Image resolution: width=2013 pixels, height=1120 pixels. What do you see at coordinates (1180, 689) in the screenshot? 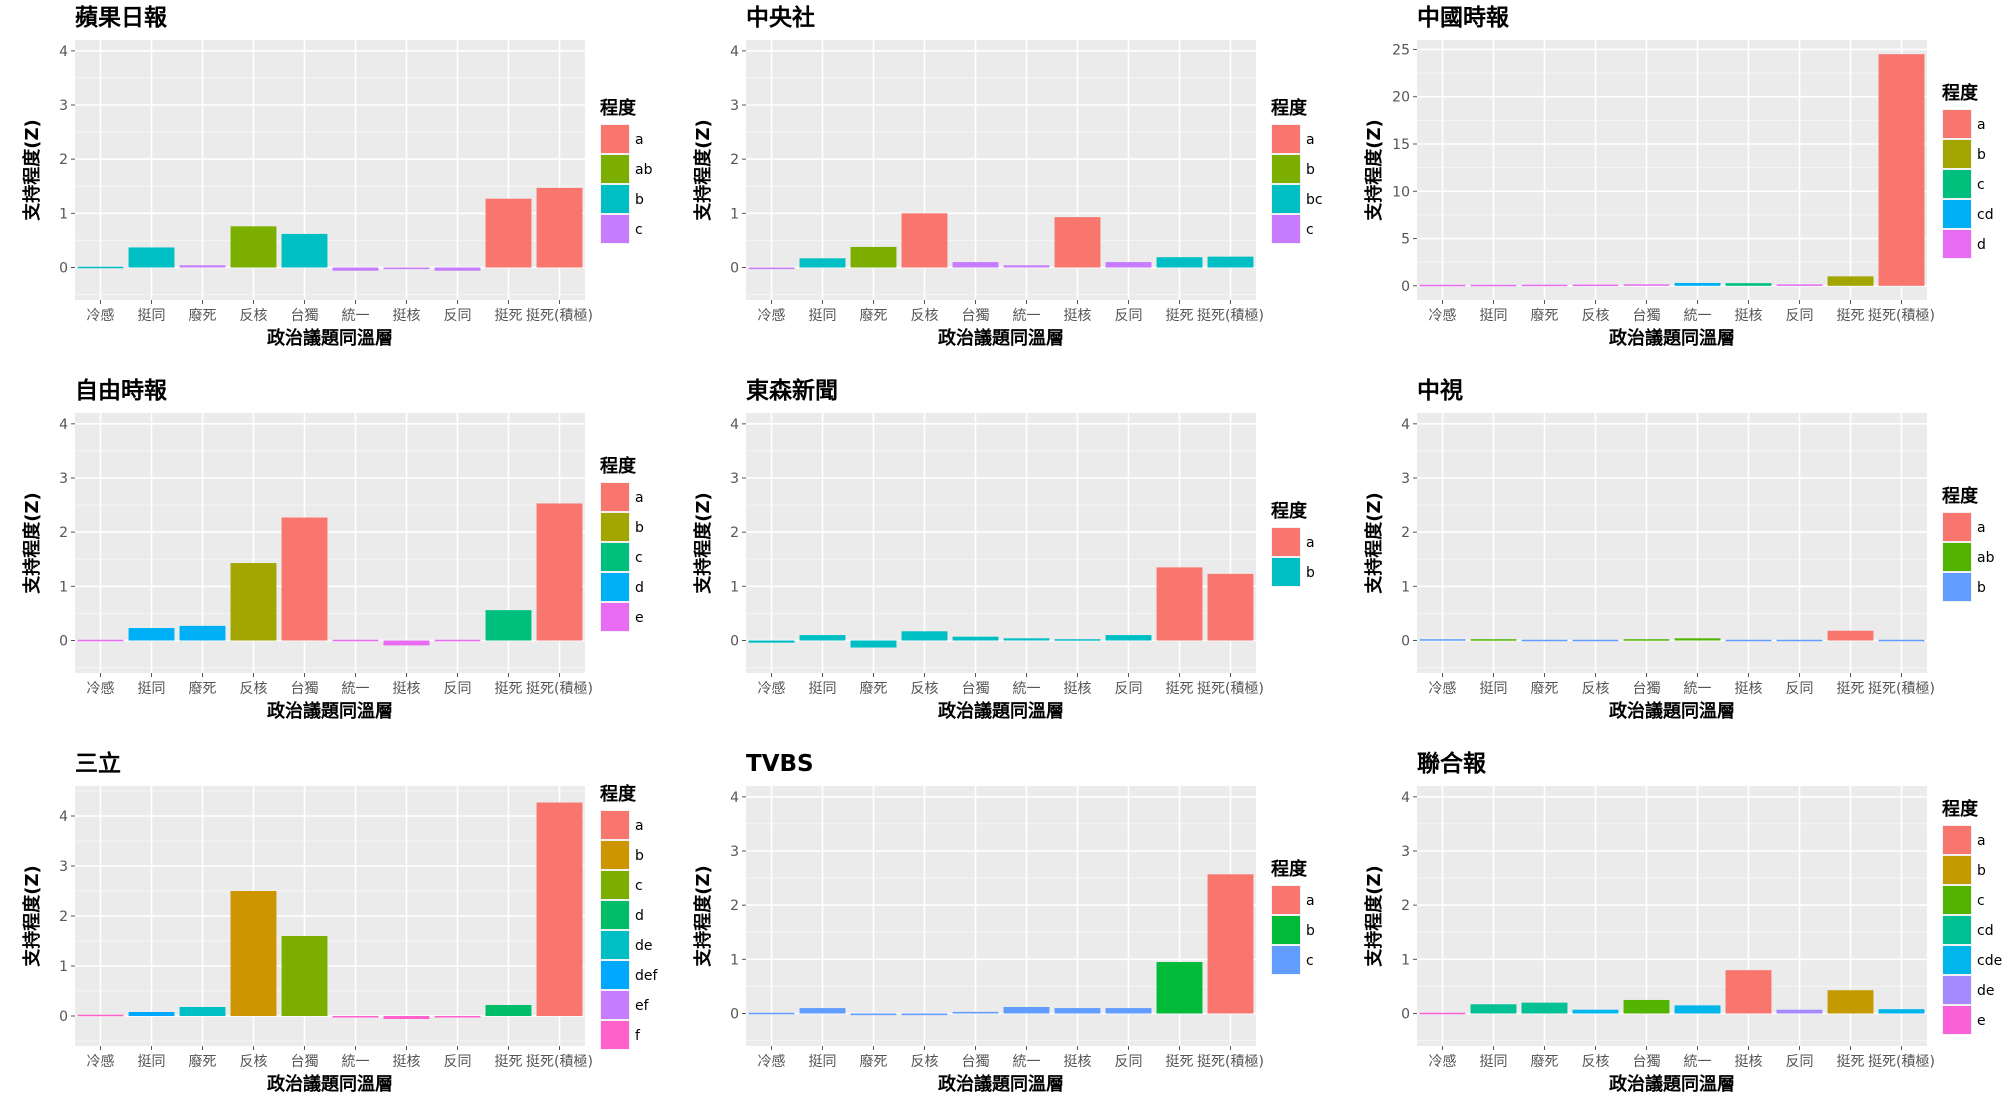
I see `x-tick-label: 挺死` at bounding box center [1180, 689].